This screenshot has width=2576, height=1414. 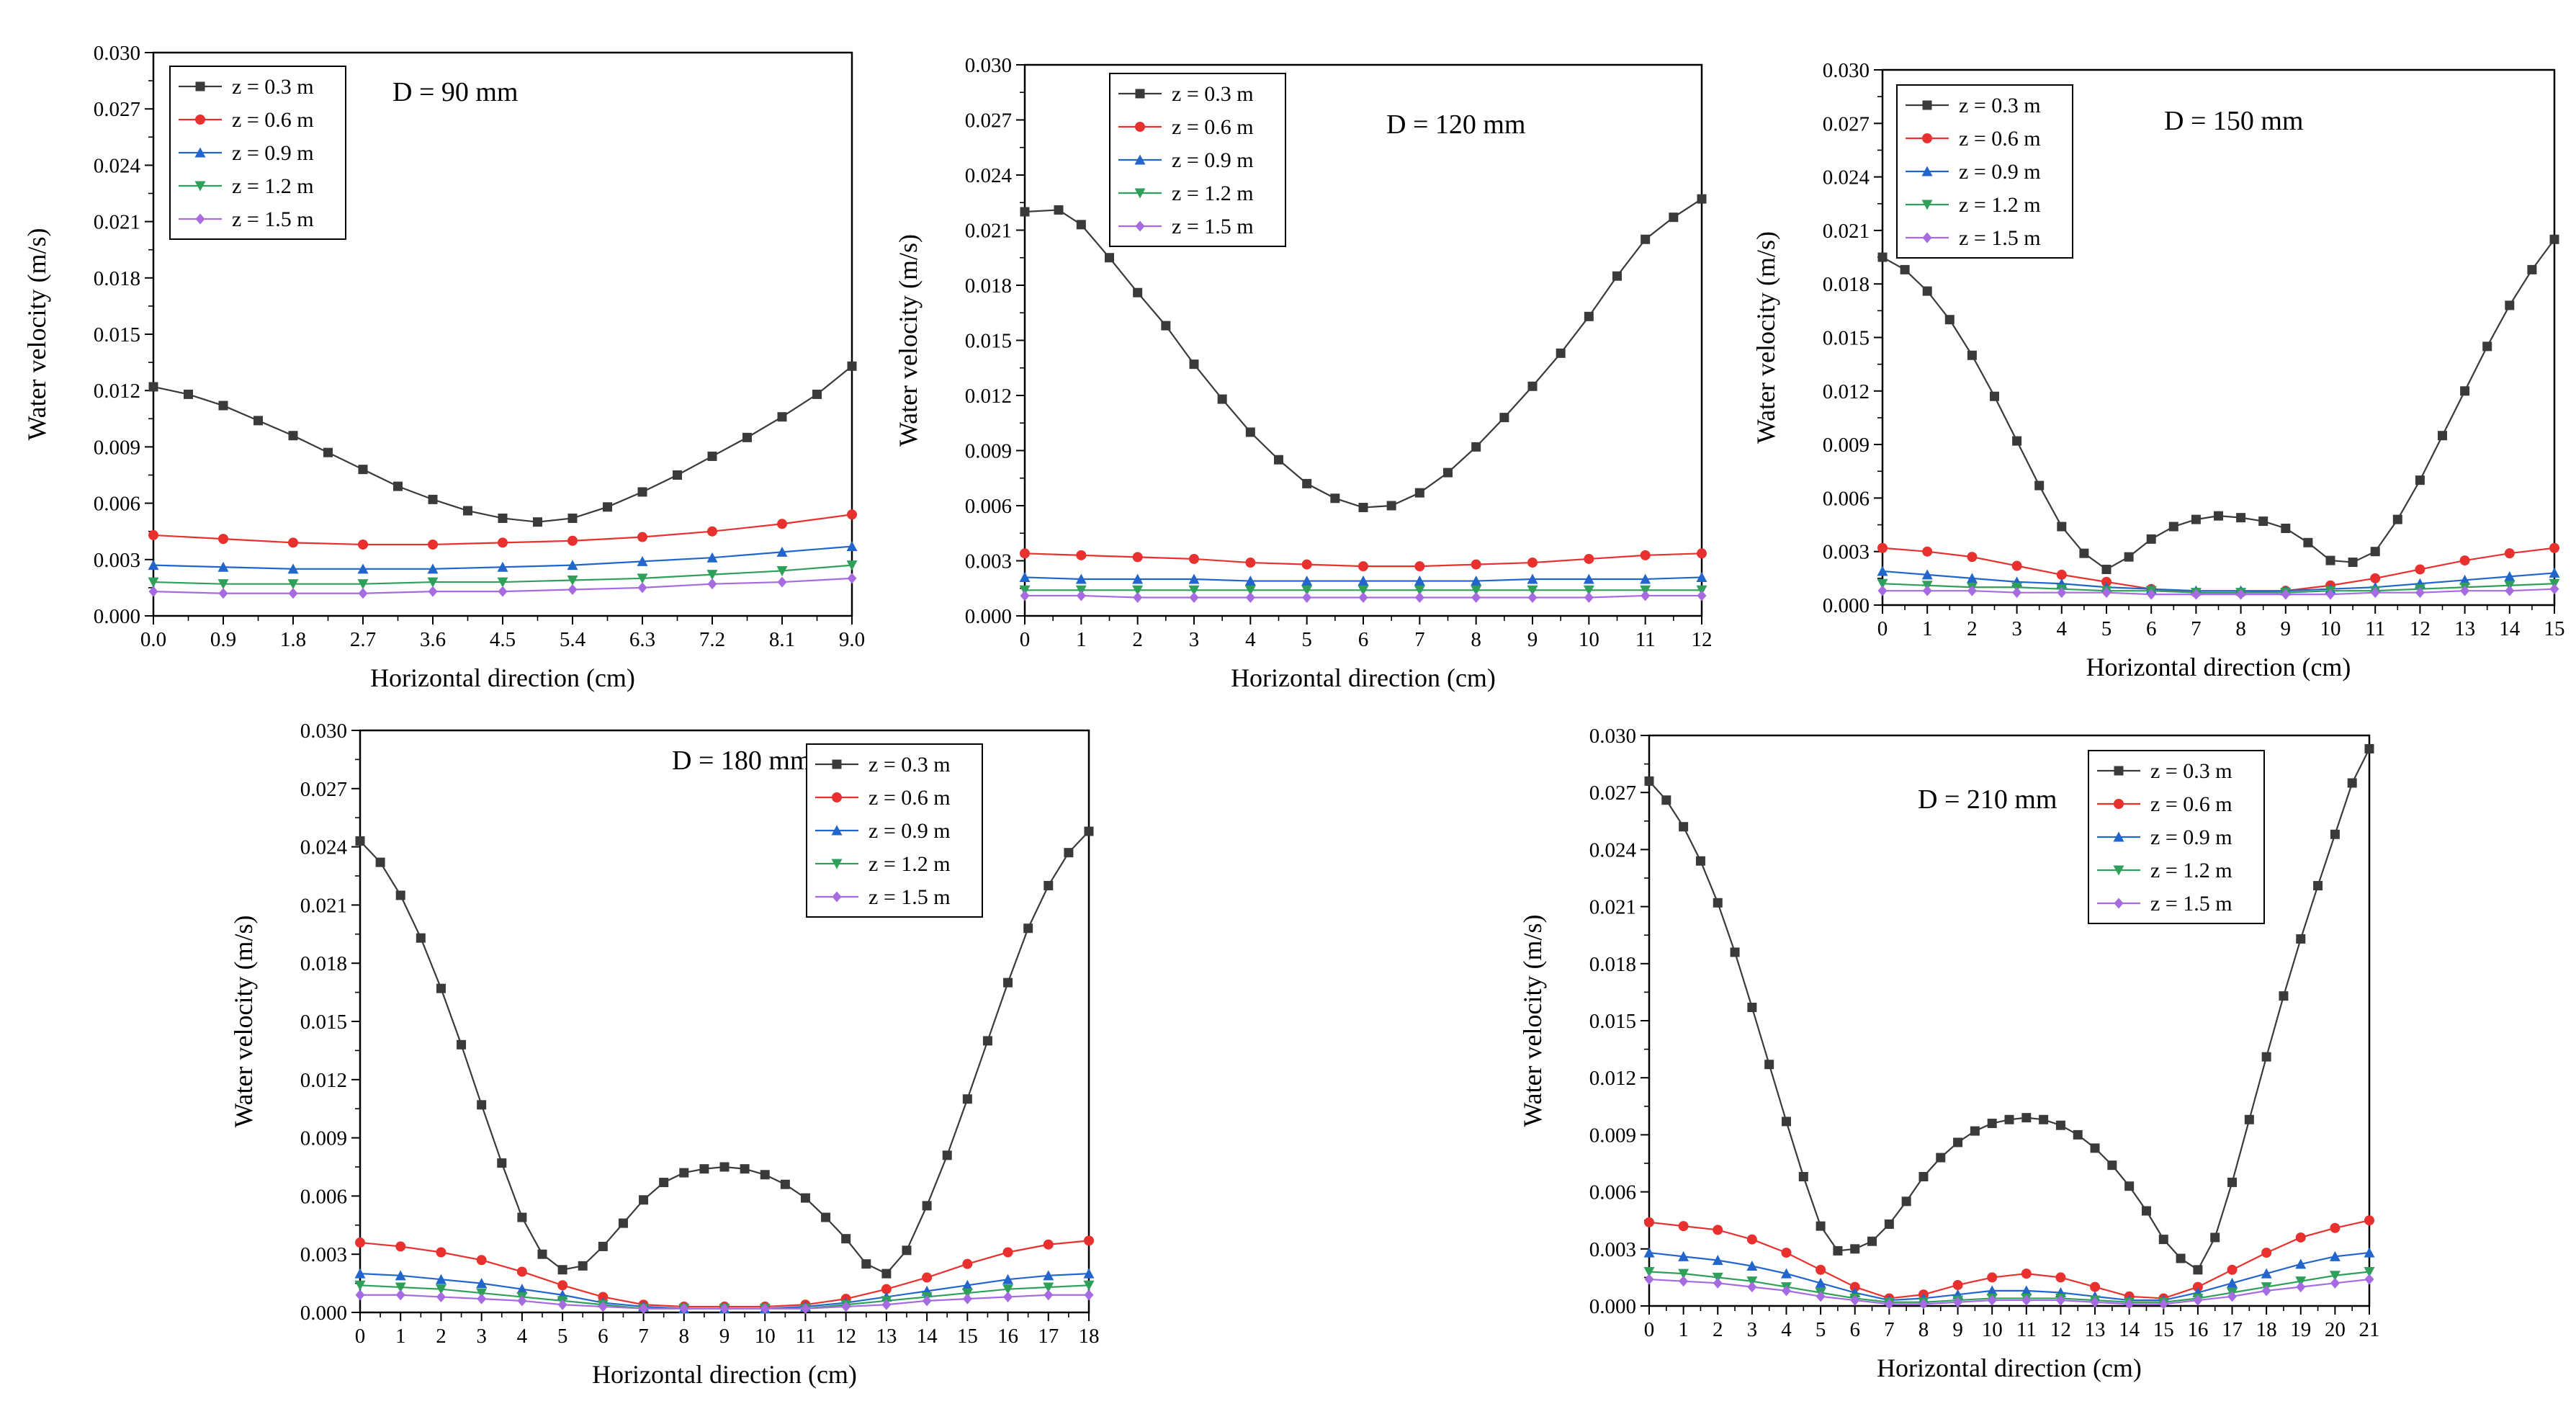 I want to click on x-tick-label: 2, so click(x=1137, y=639).